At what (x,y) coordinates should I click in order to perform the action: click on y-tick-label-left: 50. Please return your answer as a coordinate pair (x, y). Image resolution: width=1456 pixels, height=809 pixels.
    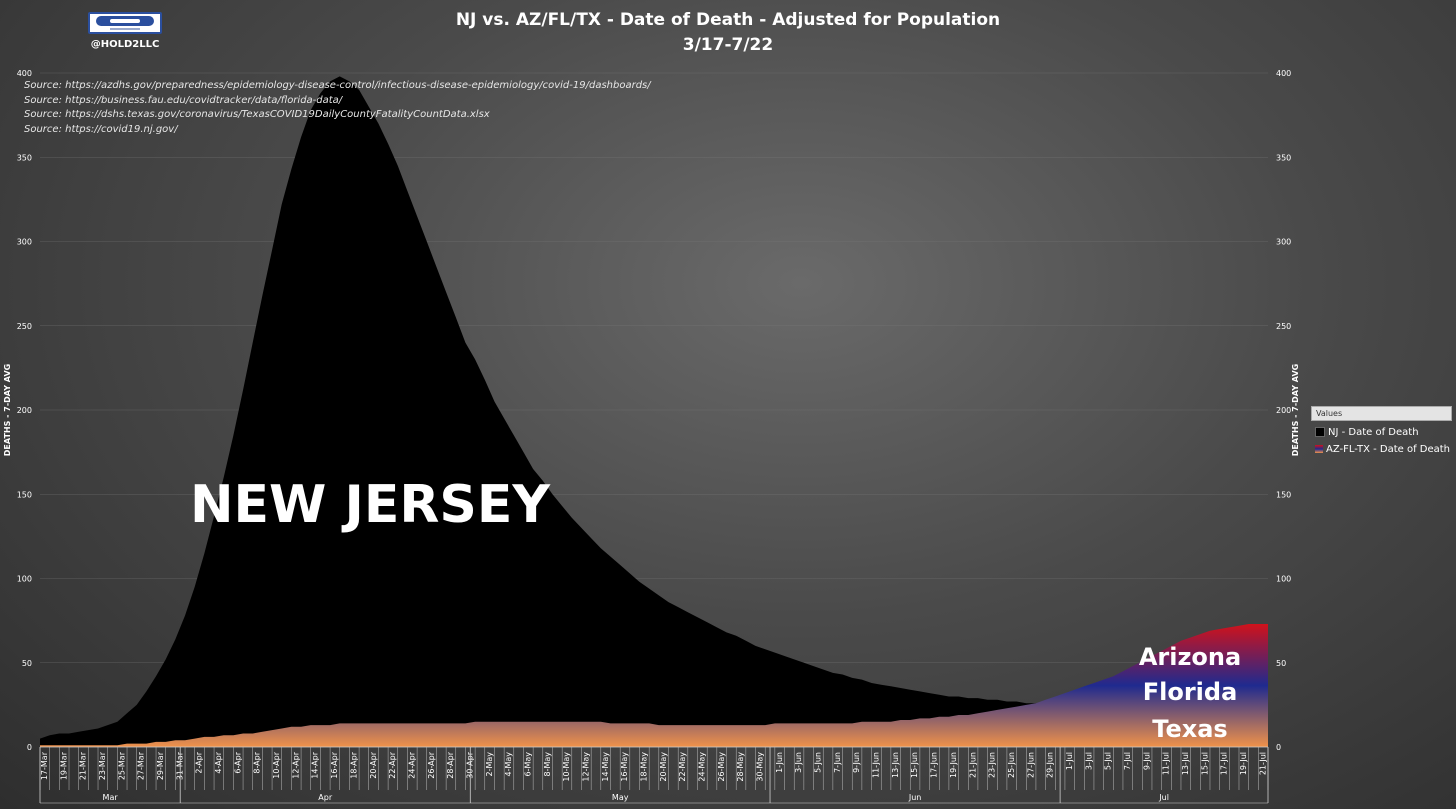
    Looking at the image, I should click on (27, 663).